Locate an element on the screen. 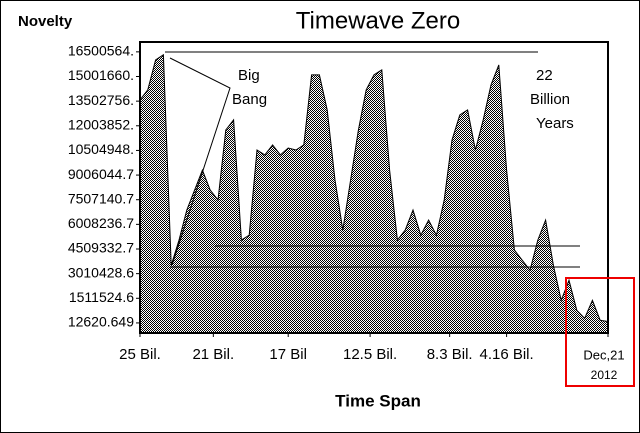  y-tick-label: 3010428.6 is located at coordinates (101, 272).